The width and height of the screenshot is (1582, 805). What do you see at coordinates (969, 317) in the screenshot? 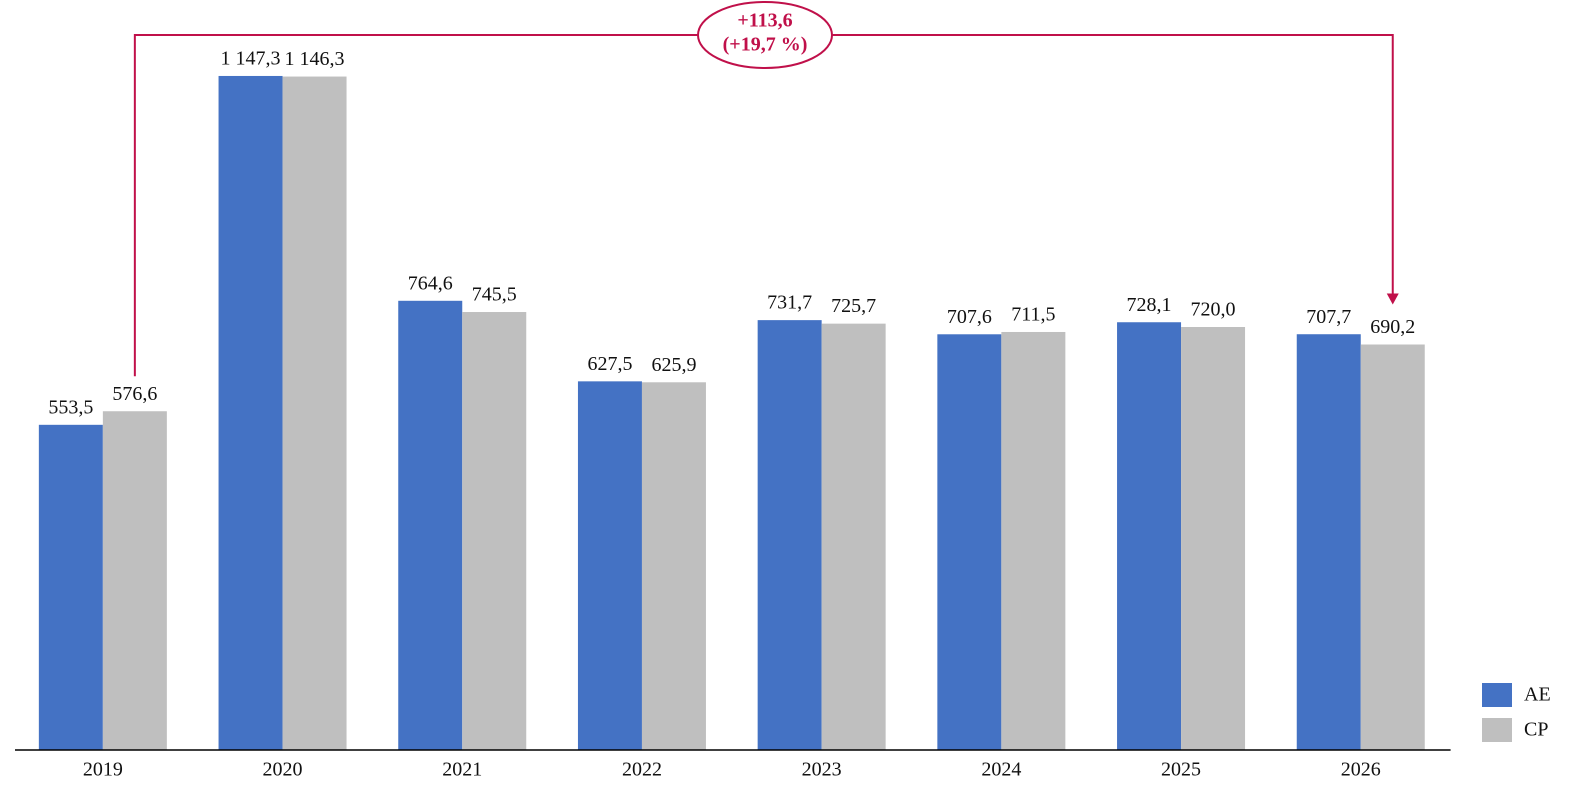
I see `value-label: 707,6` at bounding box center [969, 317].